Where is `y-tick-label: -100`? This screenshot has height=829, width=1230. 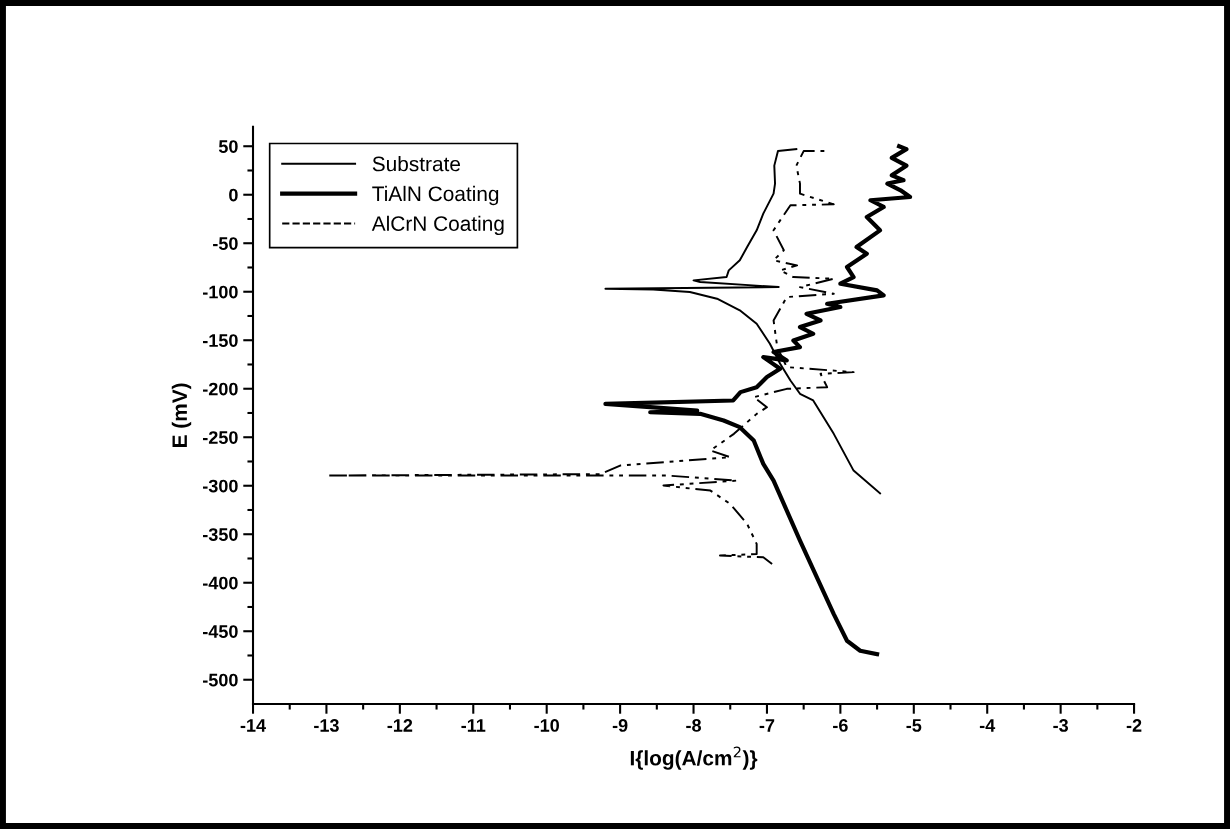 y-tick-label: -100 is located at coordinates (220, 292).